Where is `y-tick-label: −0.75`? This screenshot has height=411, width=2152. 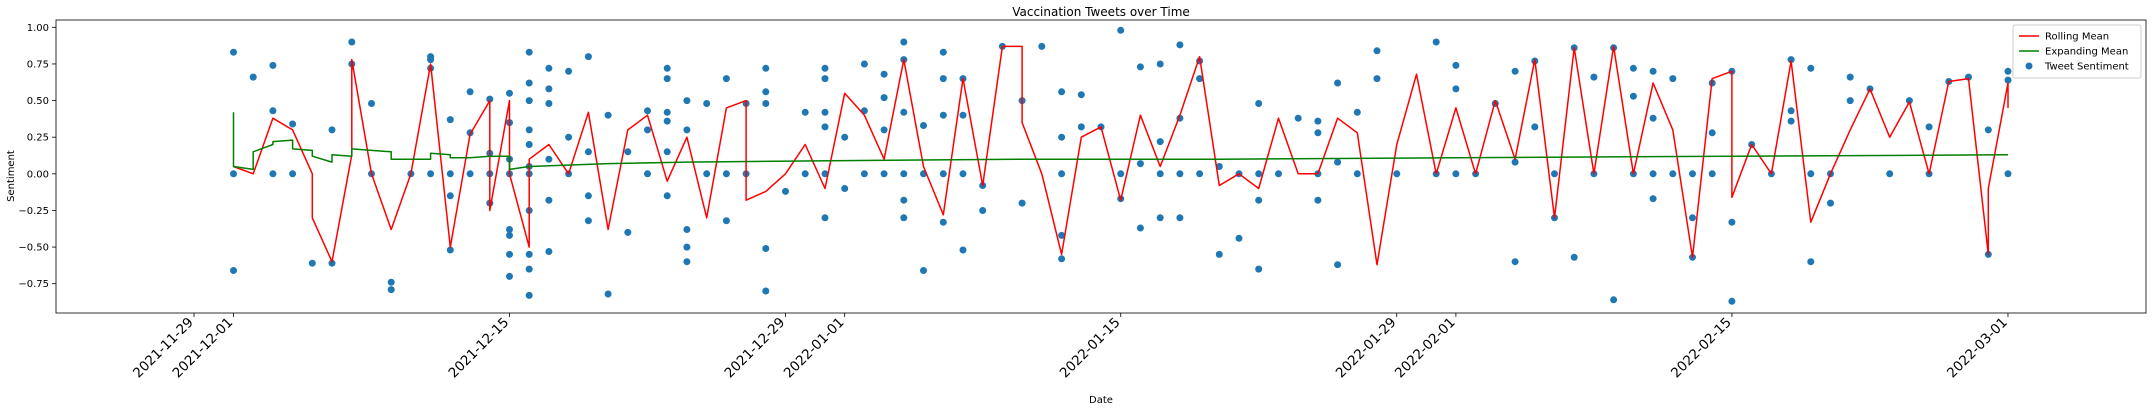 y-tick-label: −0.75 is located at coordinates (33, 284).